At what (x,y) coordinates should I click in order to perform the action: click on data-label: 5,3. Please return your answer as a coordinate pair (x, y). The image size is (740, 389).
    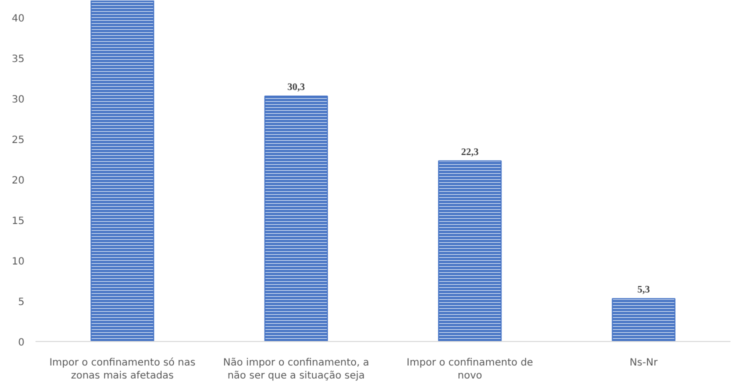
    Looking at the image, I should click on (643, 290).